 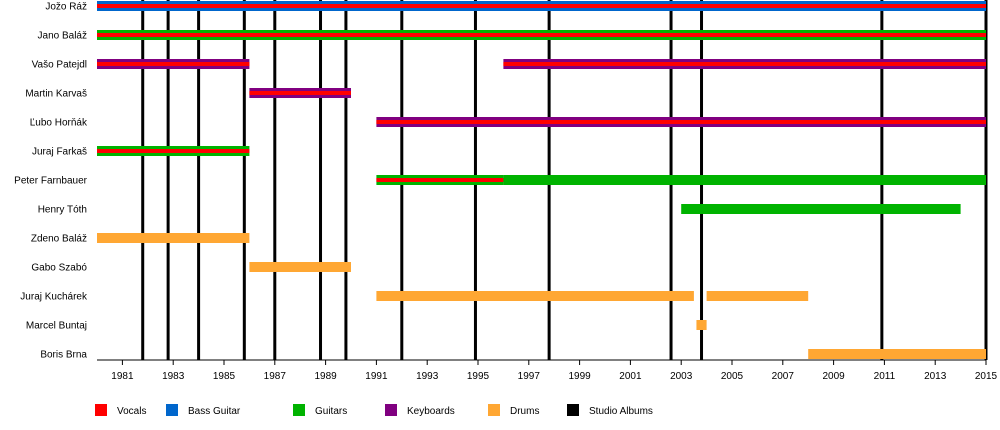 What do you see at coordinates (122, 376) in the screenshot?
I see `x-tick-label: 1981` at bounding box center [122, 376].